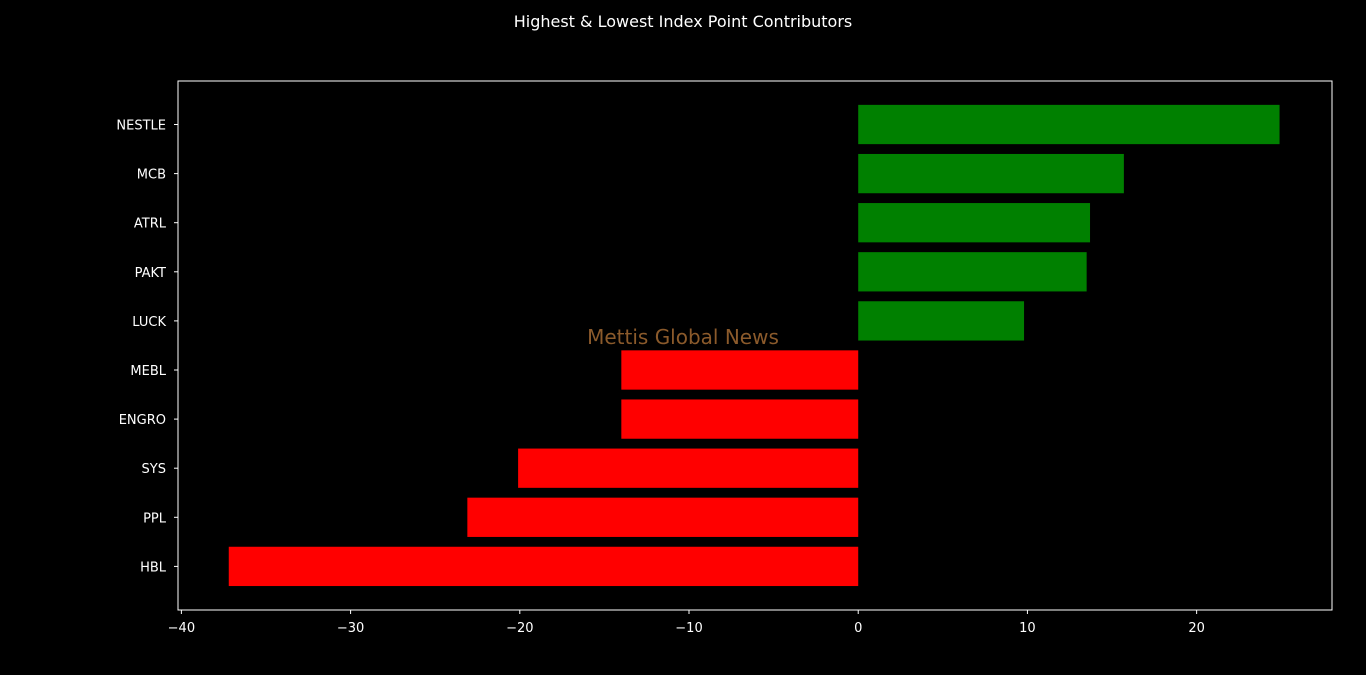  What do you see at coordinates (142, 420) in the screenshot?
I see `y-tick-label: ENGRO` at bounding box center [142, 420].